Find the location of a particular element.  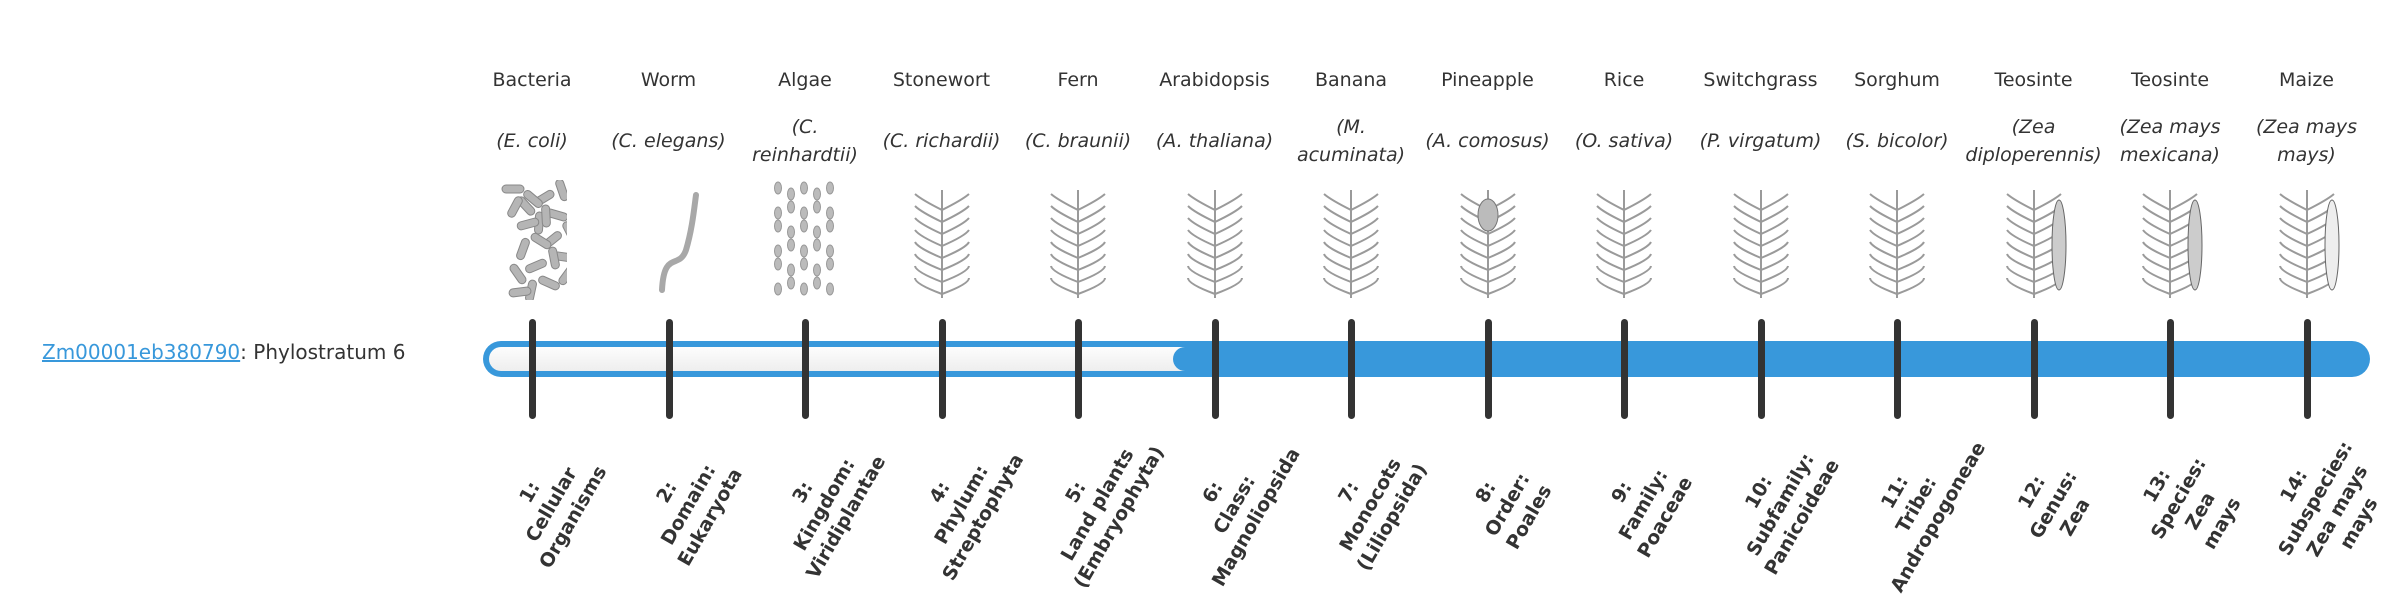

organism-column: Arabidopsis (A. thaliana) is located at coordinates (1215, 183).